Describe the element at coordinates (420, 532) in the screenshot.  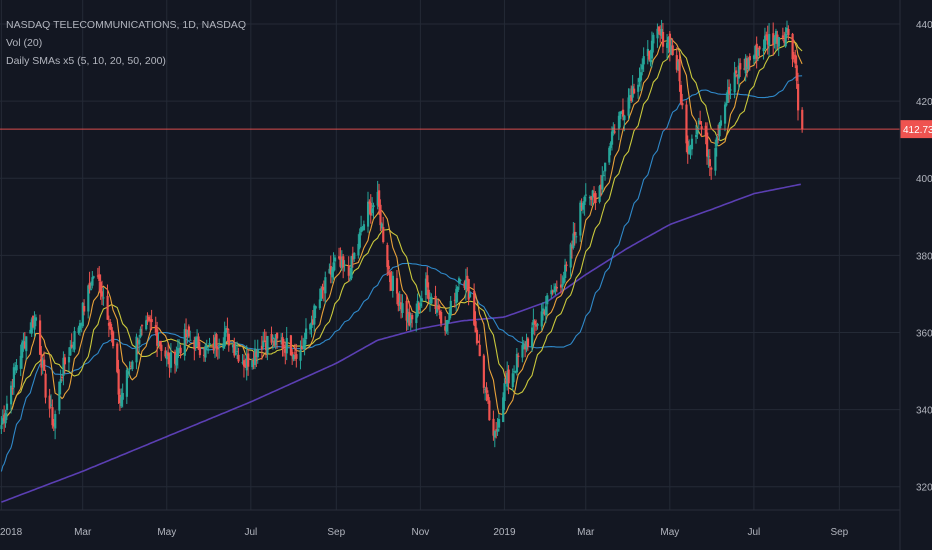
I see `x-tick-label: Nov` at that location.